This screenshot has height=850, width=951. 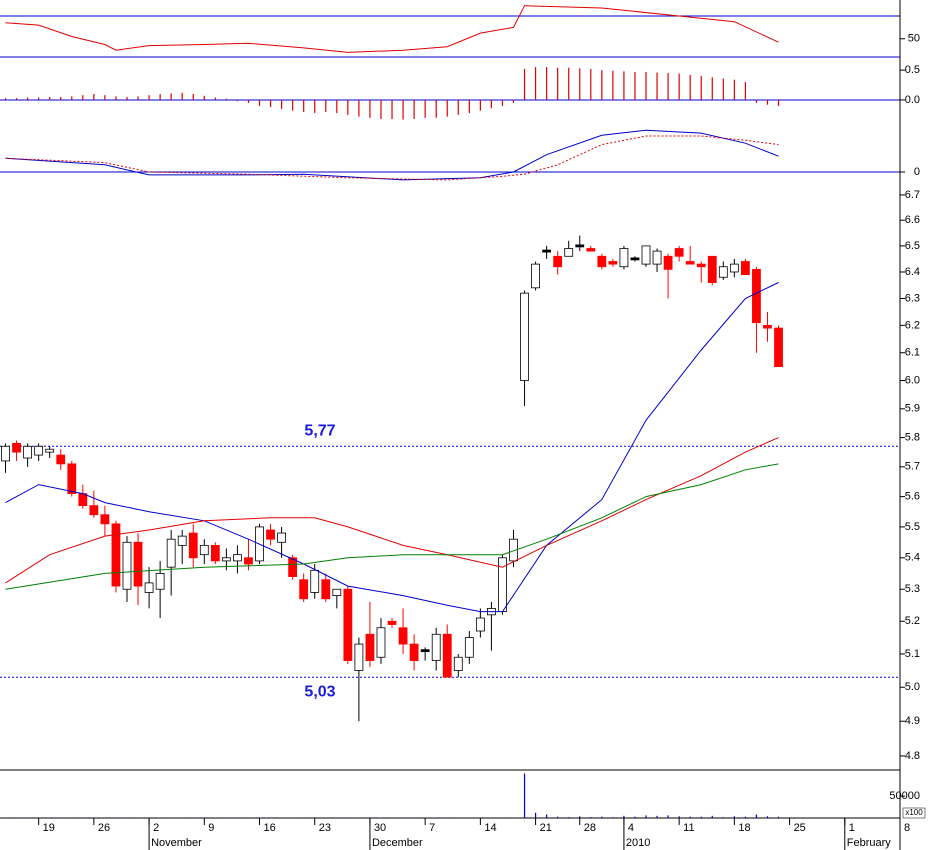 I want to click on y-tick-label: 6.0, so click(x=912, y=380).